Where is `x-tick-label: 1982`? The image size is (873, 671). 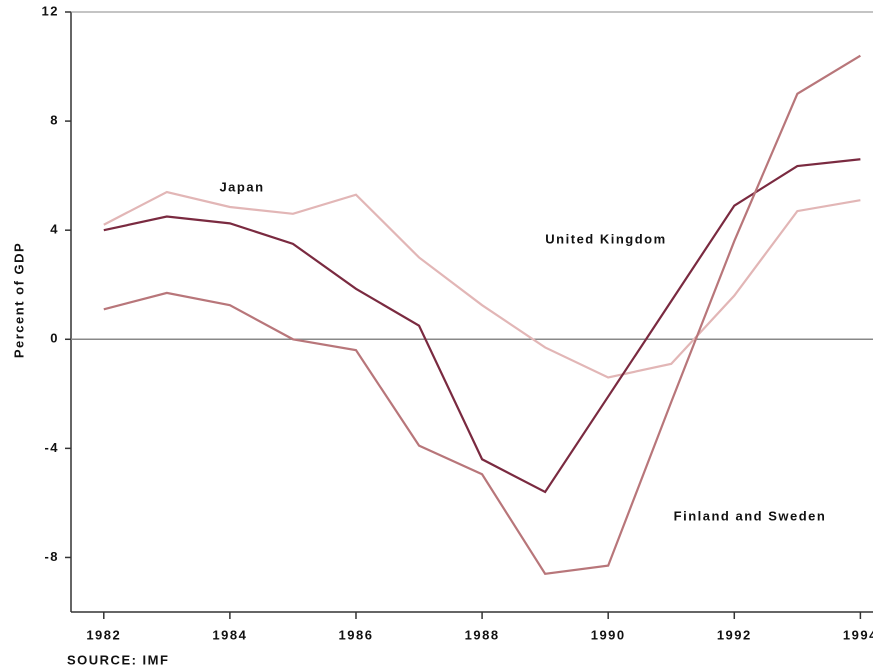 x-tick-label: 1982 is located at coordinates (103, 634).